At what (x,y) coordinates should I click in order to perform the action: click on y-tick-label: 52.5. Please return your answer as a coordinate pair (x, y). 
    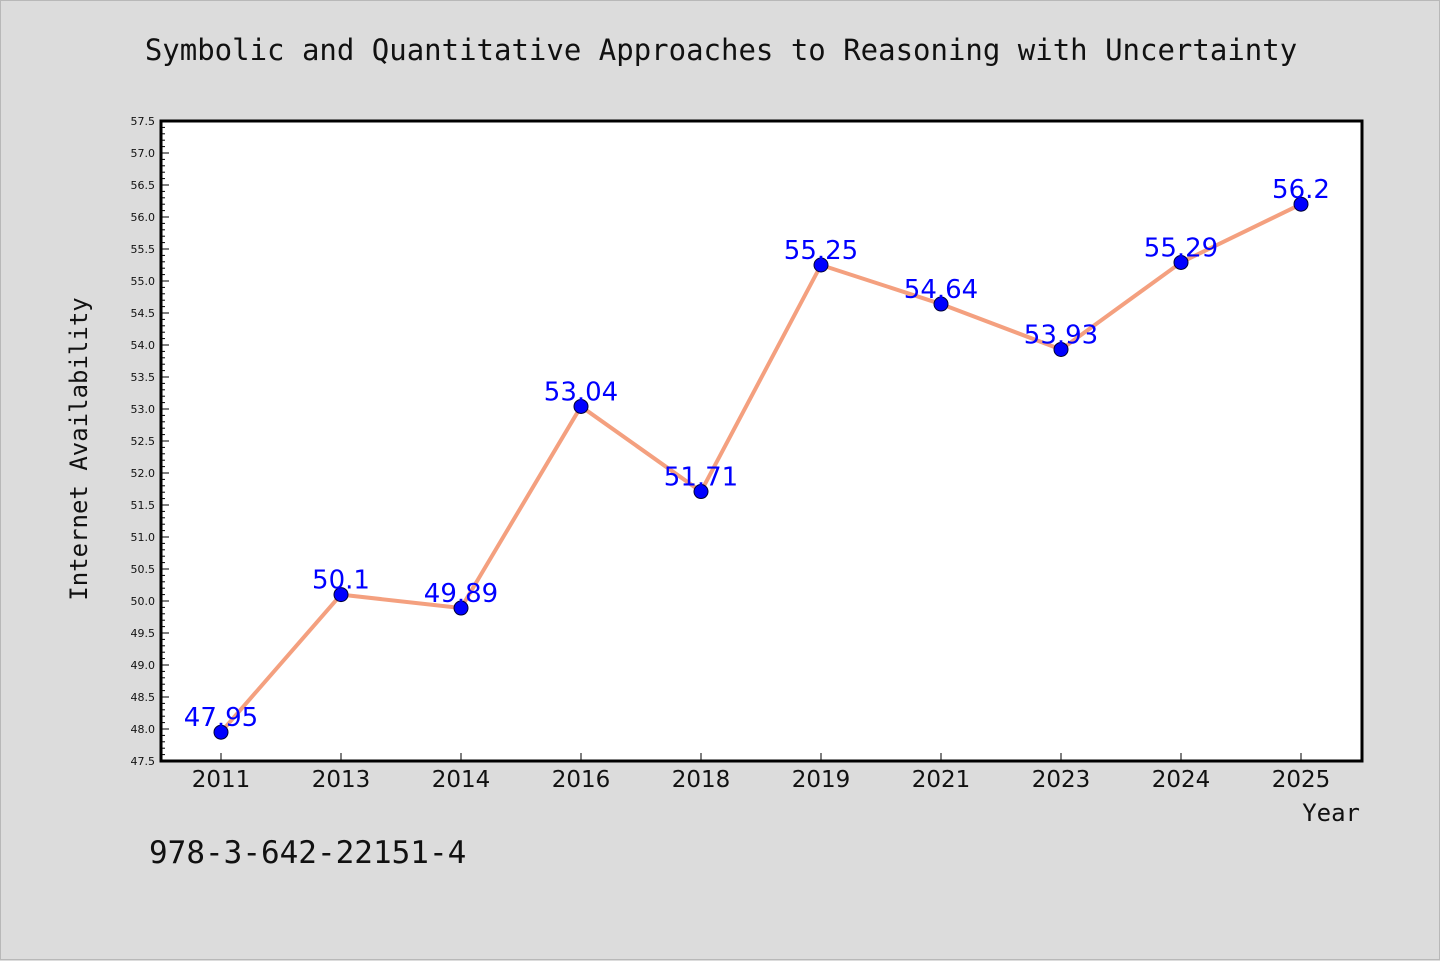
    Looking at the image, I should click on (143, 441).